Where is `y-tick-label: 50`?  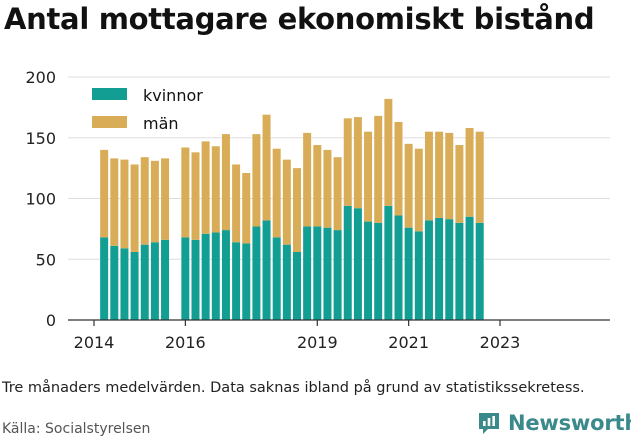 y-tick-label: 50 is located at coordinates (46, 259).